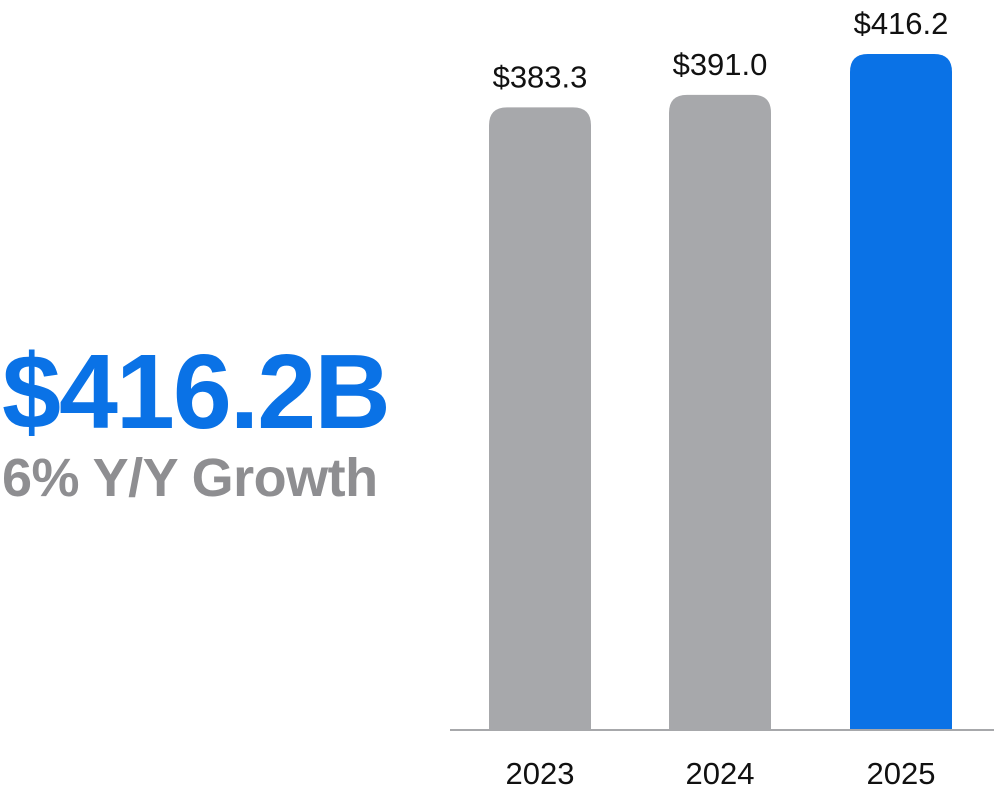  Describe the element at coordinates (196, 392) in the screenshot. I see `headline-value: $416.2B` at that location.